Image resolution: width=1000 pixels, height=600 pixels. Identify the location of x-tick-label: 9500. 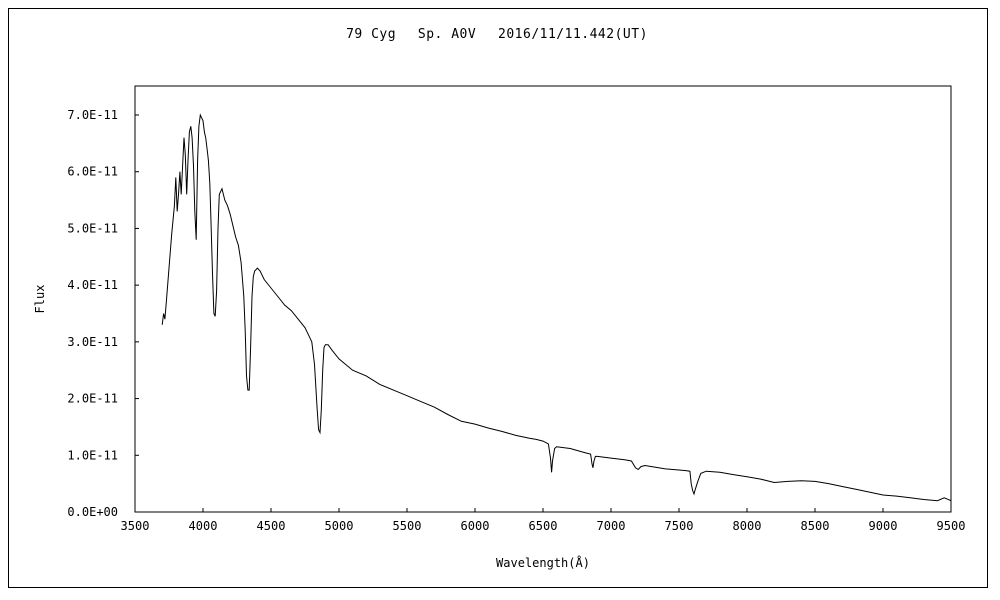
(951, 526).